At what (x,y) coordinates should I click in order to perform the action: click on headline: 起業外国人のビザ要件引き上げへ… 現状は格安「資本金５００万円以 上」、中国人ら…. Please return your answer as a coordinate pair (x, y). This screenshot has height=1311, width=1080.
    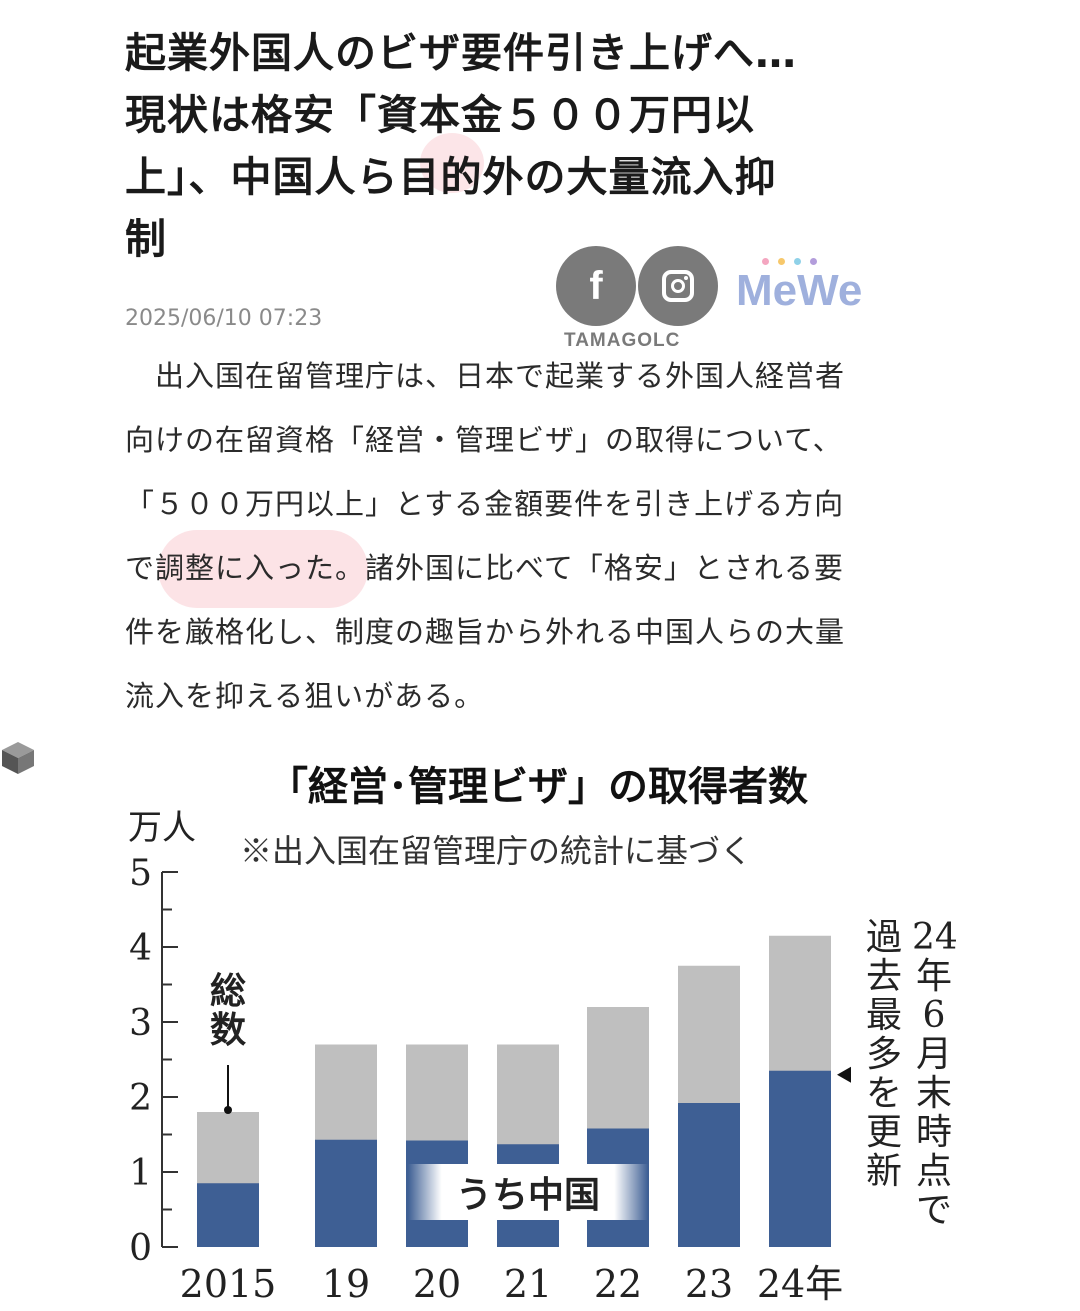
    Looking at the image, I should click on (545, 146).